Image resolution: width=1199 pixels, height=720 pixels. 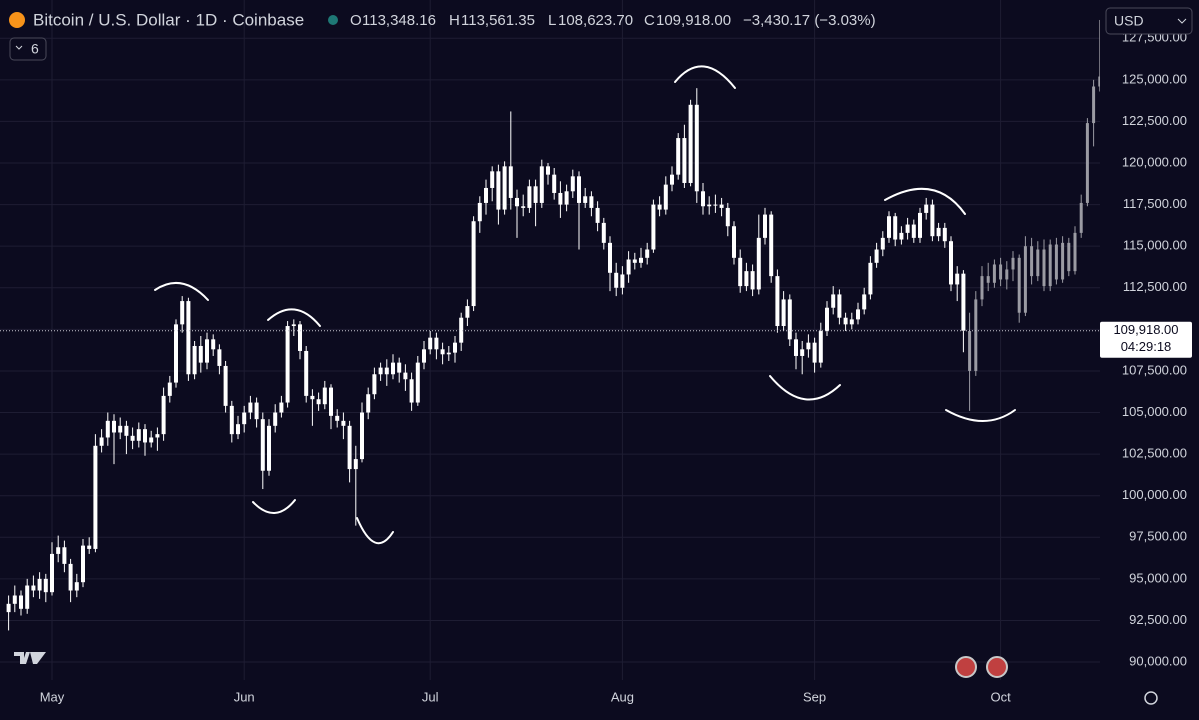 What do you see at coordinates (1154, 161) in the screenshot?
I see `y-tick-label: 120,000.00` at bounding box center [1154, 161].